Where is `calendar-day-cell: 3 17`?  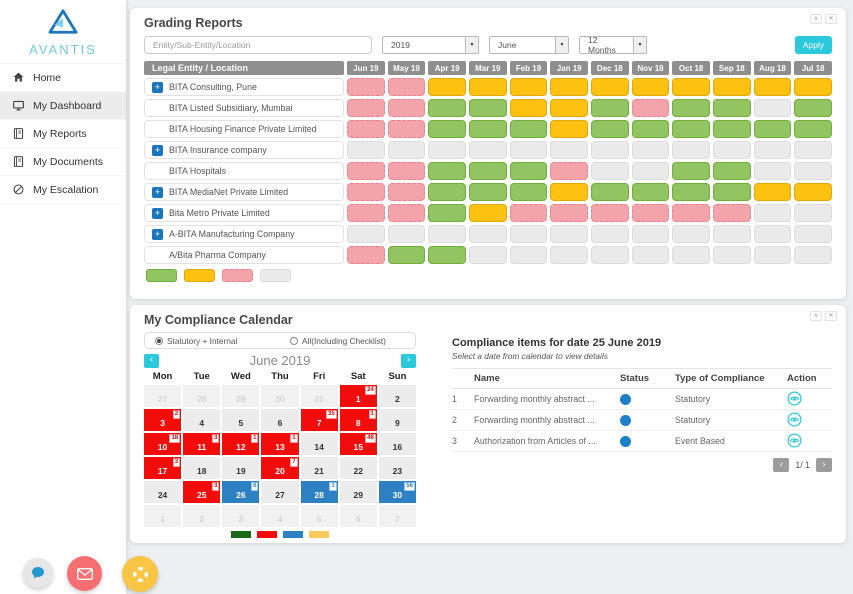
calendar-day-cell: 3 17 is located at coordinates (163, 468).